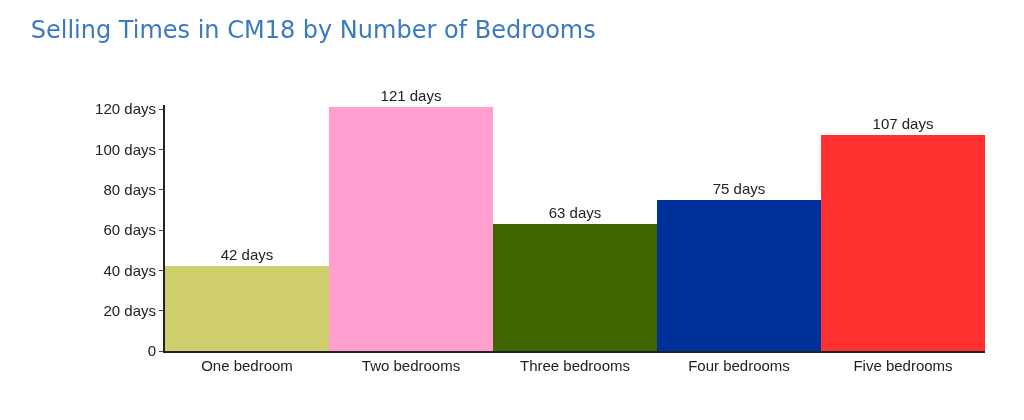  What do you see at coordinates (129, 270) in the screenshot?
I see `y-tick-label: 40 days` at bounding box center [129, 270].